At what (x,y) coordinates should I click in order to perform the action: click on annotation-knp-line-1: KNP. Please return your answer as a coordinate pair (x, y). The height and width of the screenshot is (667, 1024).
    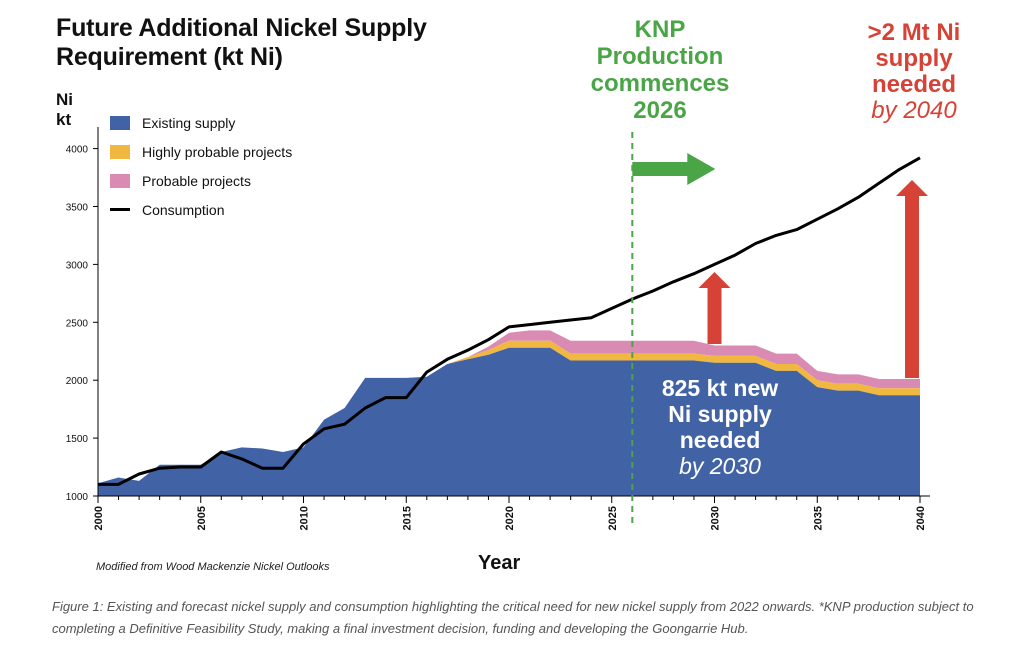
    Looking at the image, I should click on (660, 29).